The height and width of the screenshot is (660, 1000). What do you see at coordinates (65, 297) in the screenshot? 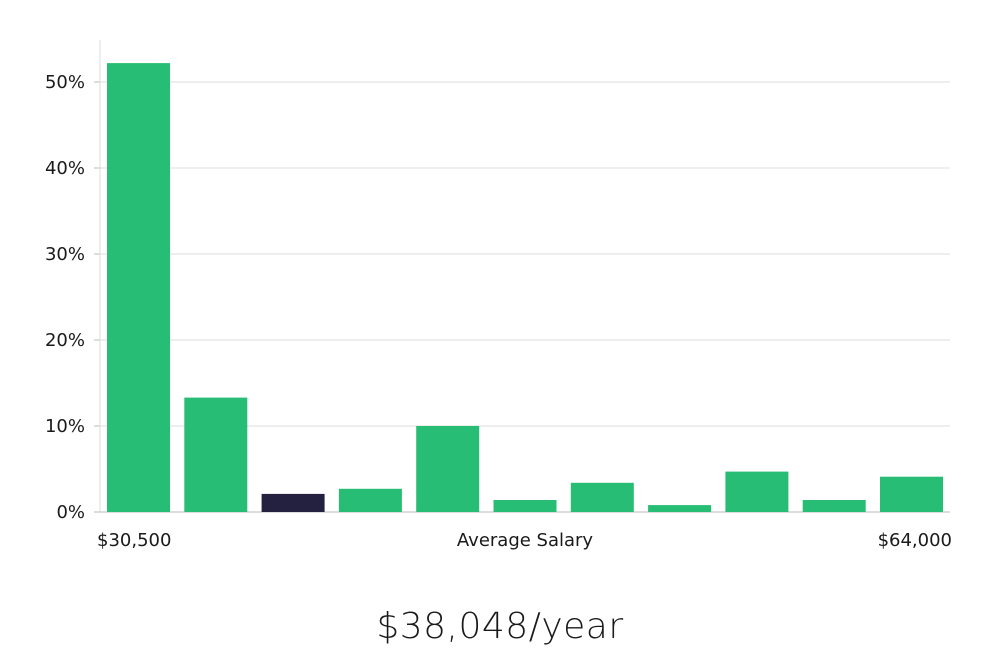
I see `y-tick-labels: 0% 10% 20% 30% 40% 50%` at bounding box center [65, 297].